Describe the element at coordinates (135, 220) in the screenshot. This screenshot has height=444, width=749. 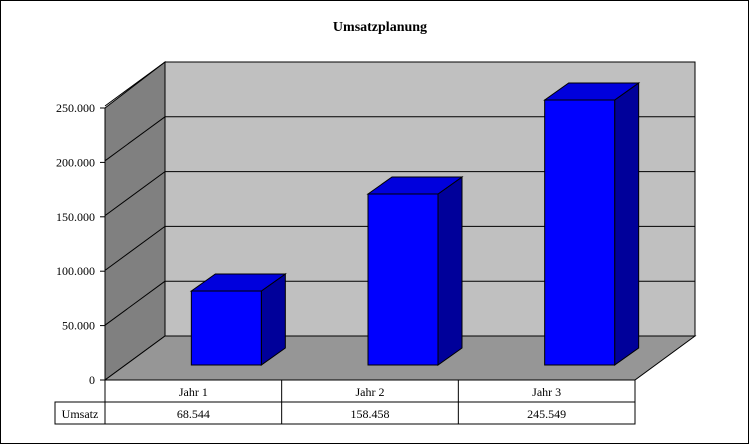
I see `side-wall` at that location.